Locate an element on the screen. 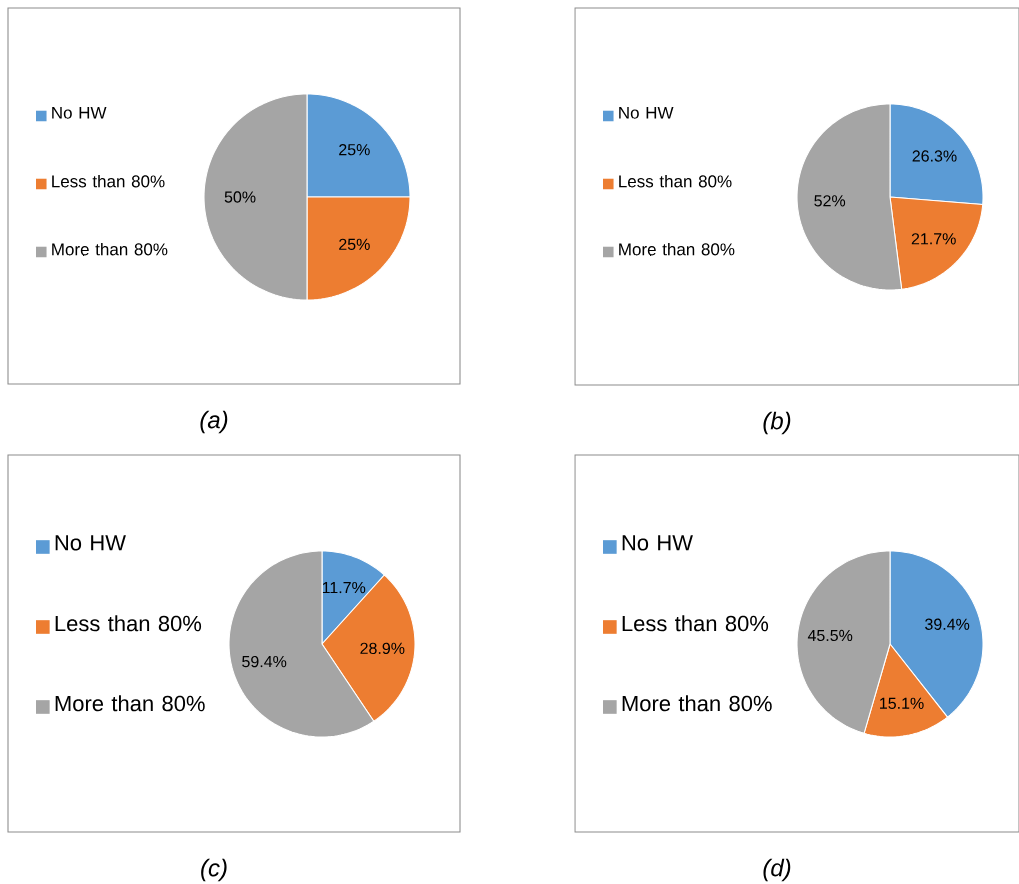 The height and width of the screenshot is (884, 1019). data-label: 50% is located at coordinates (240, 197).